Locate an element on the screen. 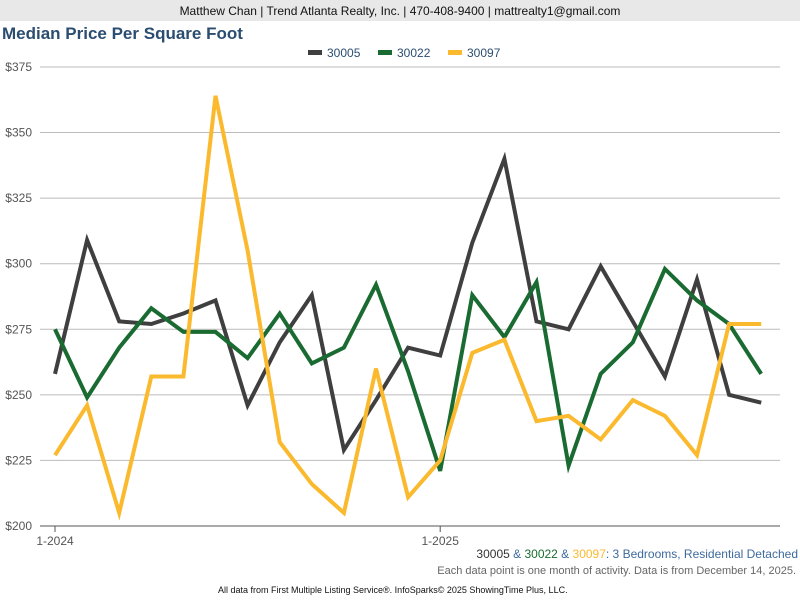 The width and height of the screenshot is (800, 600). y-tick-label: $200 is located at coordinates (18, 526).